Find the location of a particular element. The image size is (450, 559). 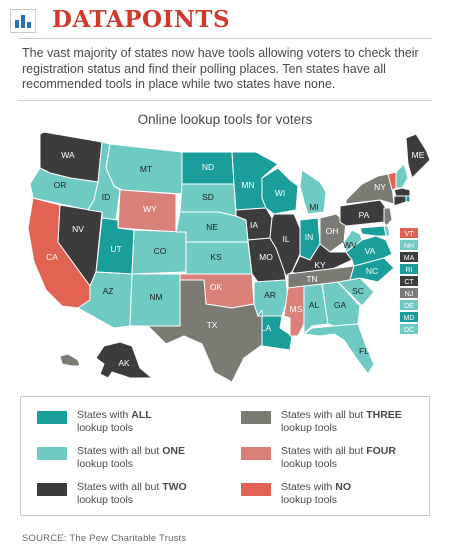

state-label-fl: FL is located at coordinates (364, 351).